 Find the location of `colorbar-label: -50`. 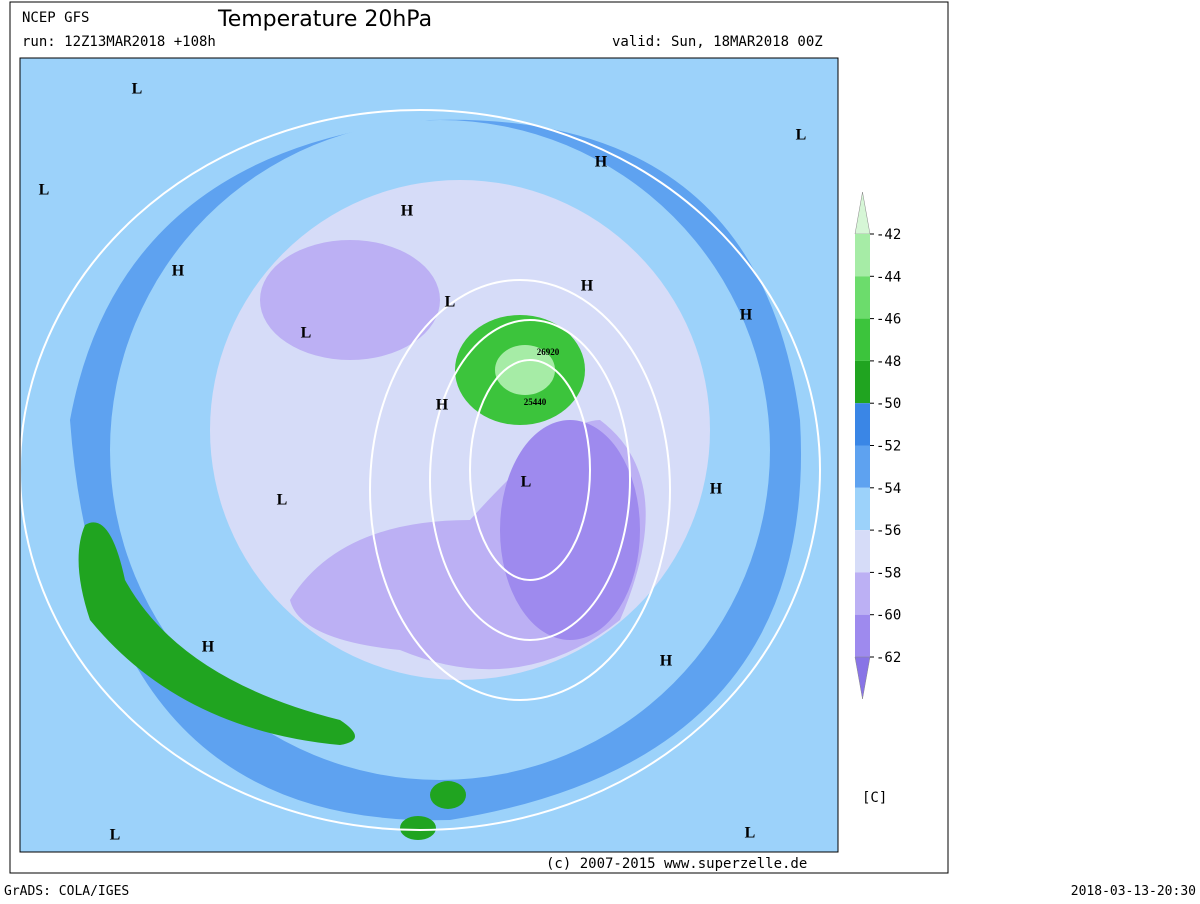

colorbar-label: -50 is located at coordinates (888, 404).